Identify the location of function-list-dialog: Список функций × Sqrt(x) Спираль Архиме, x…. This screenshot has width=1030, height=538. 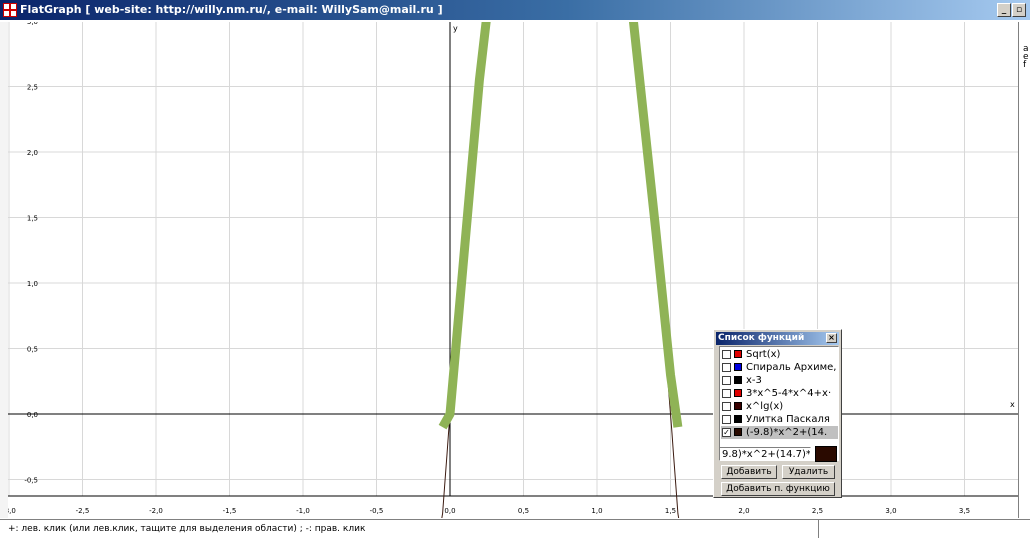
(777, 413).